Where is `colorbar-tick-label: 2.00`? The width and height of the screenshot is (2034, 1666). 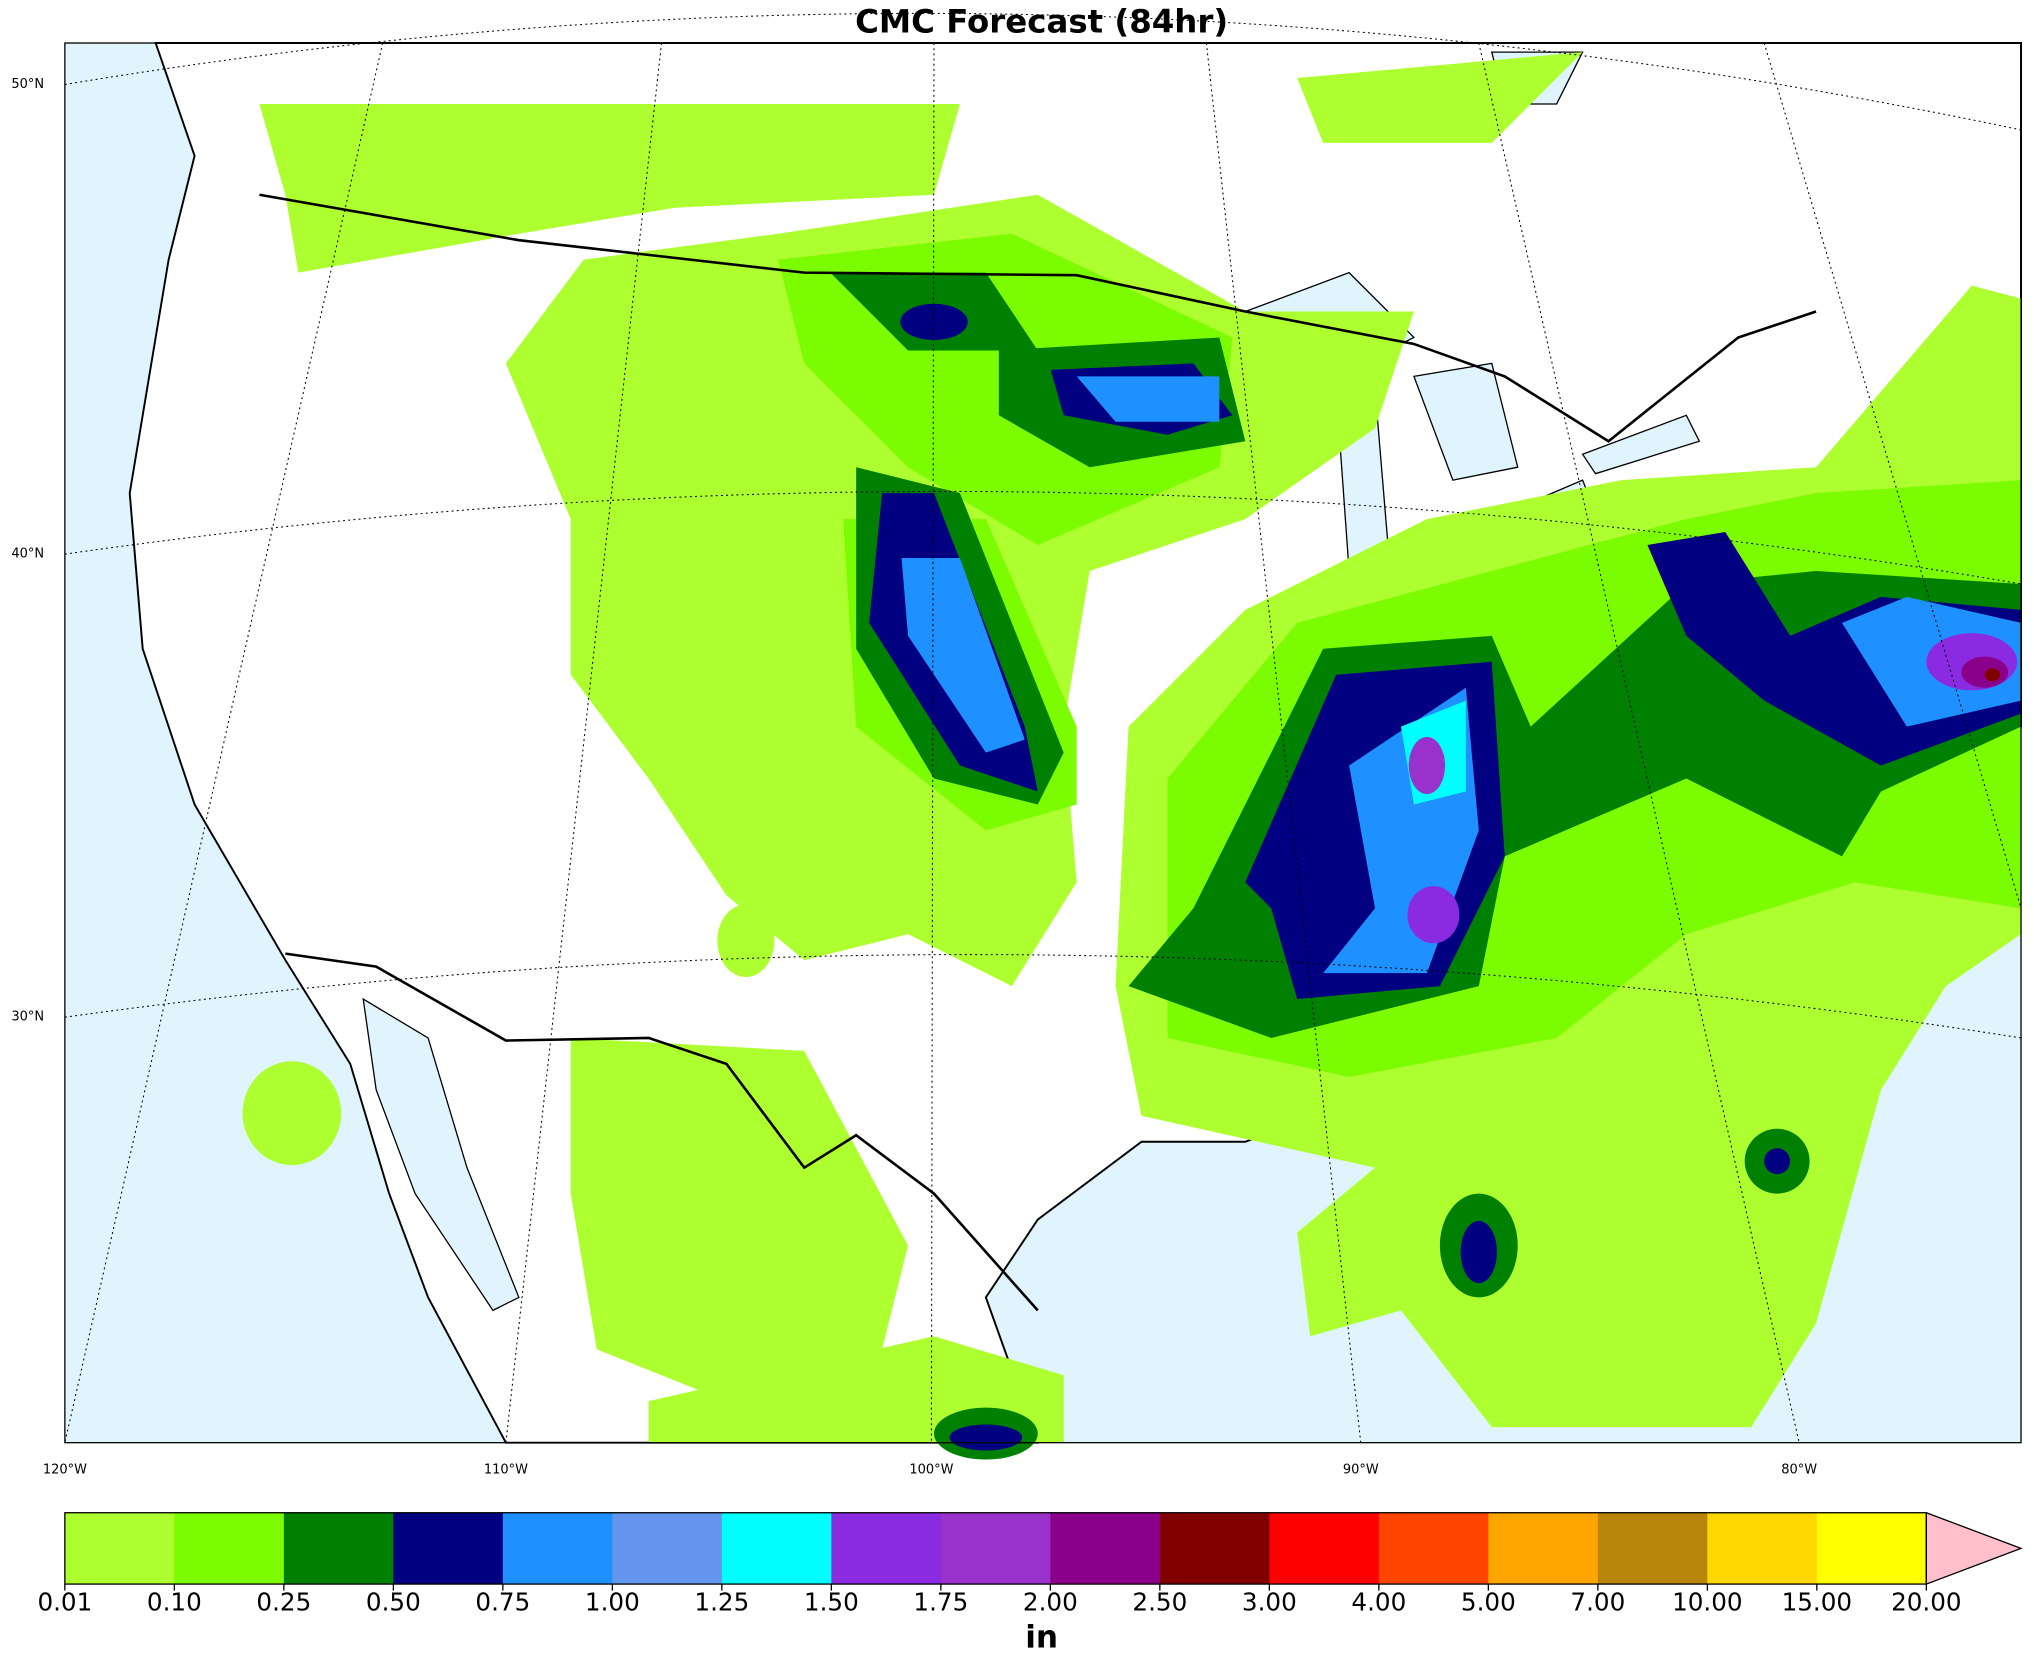 colorbar-tick-label: 2.00 is located at coordinates (1050, 1602).